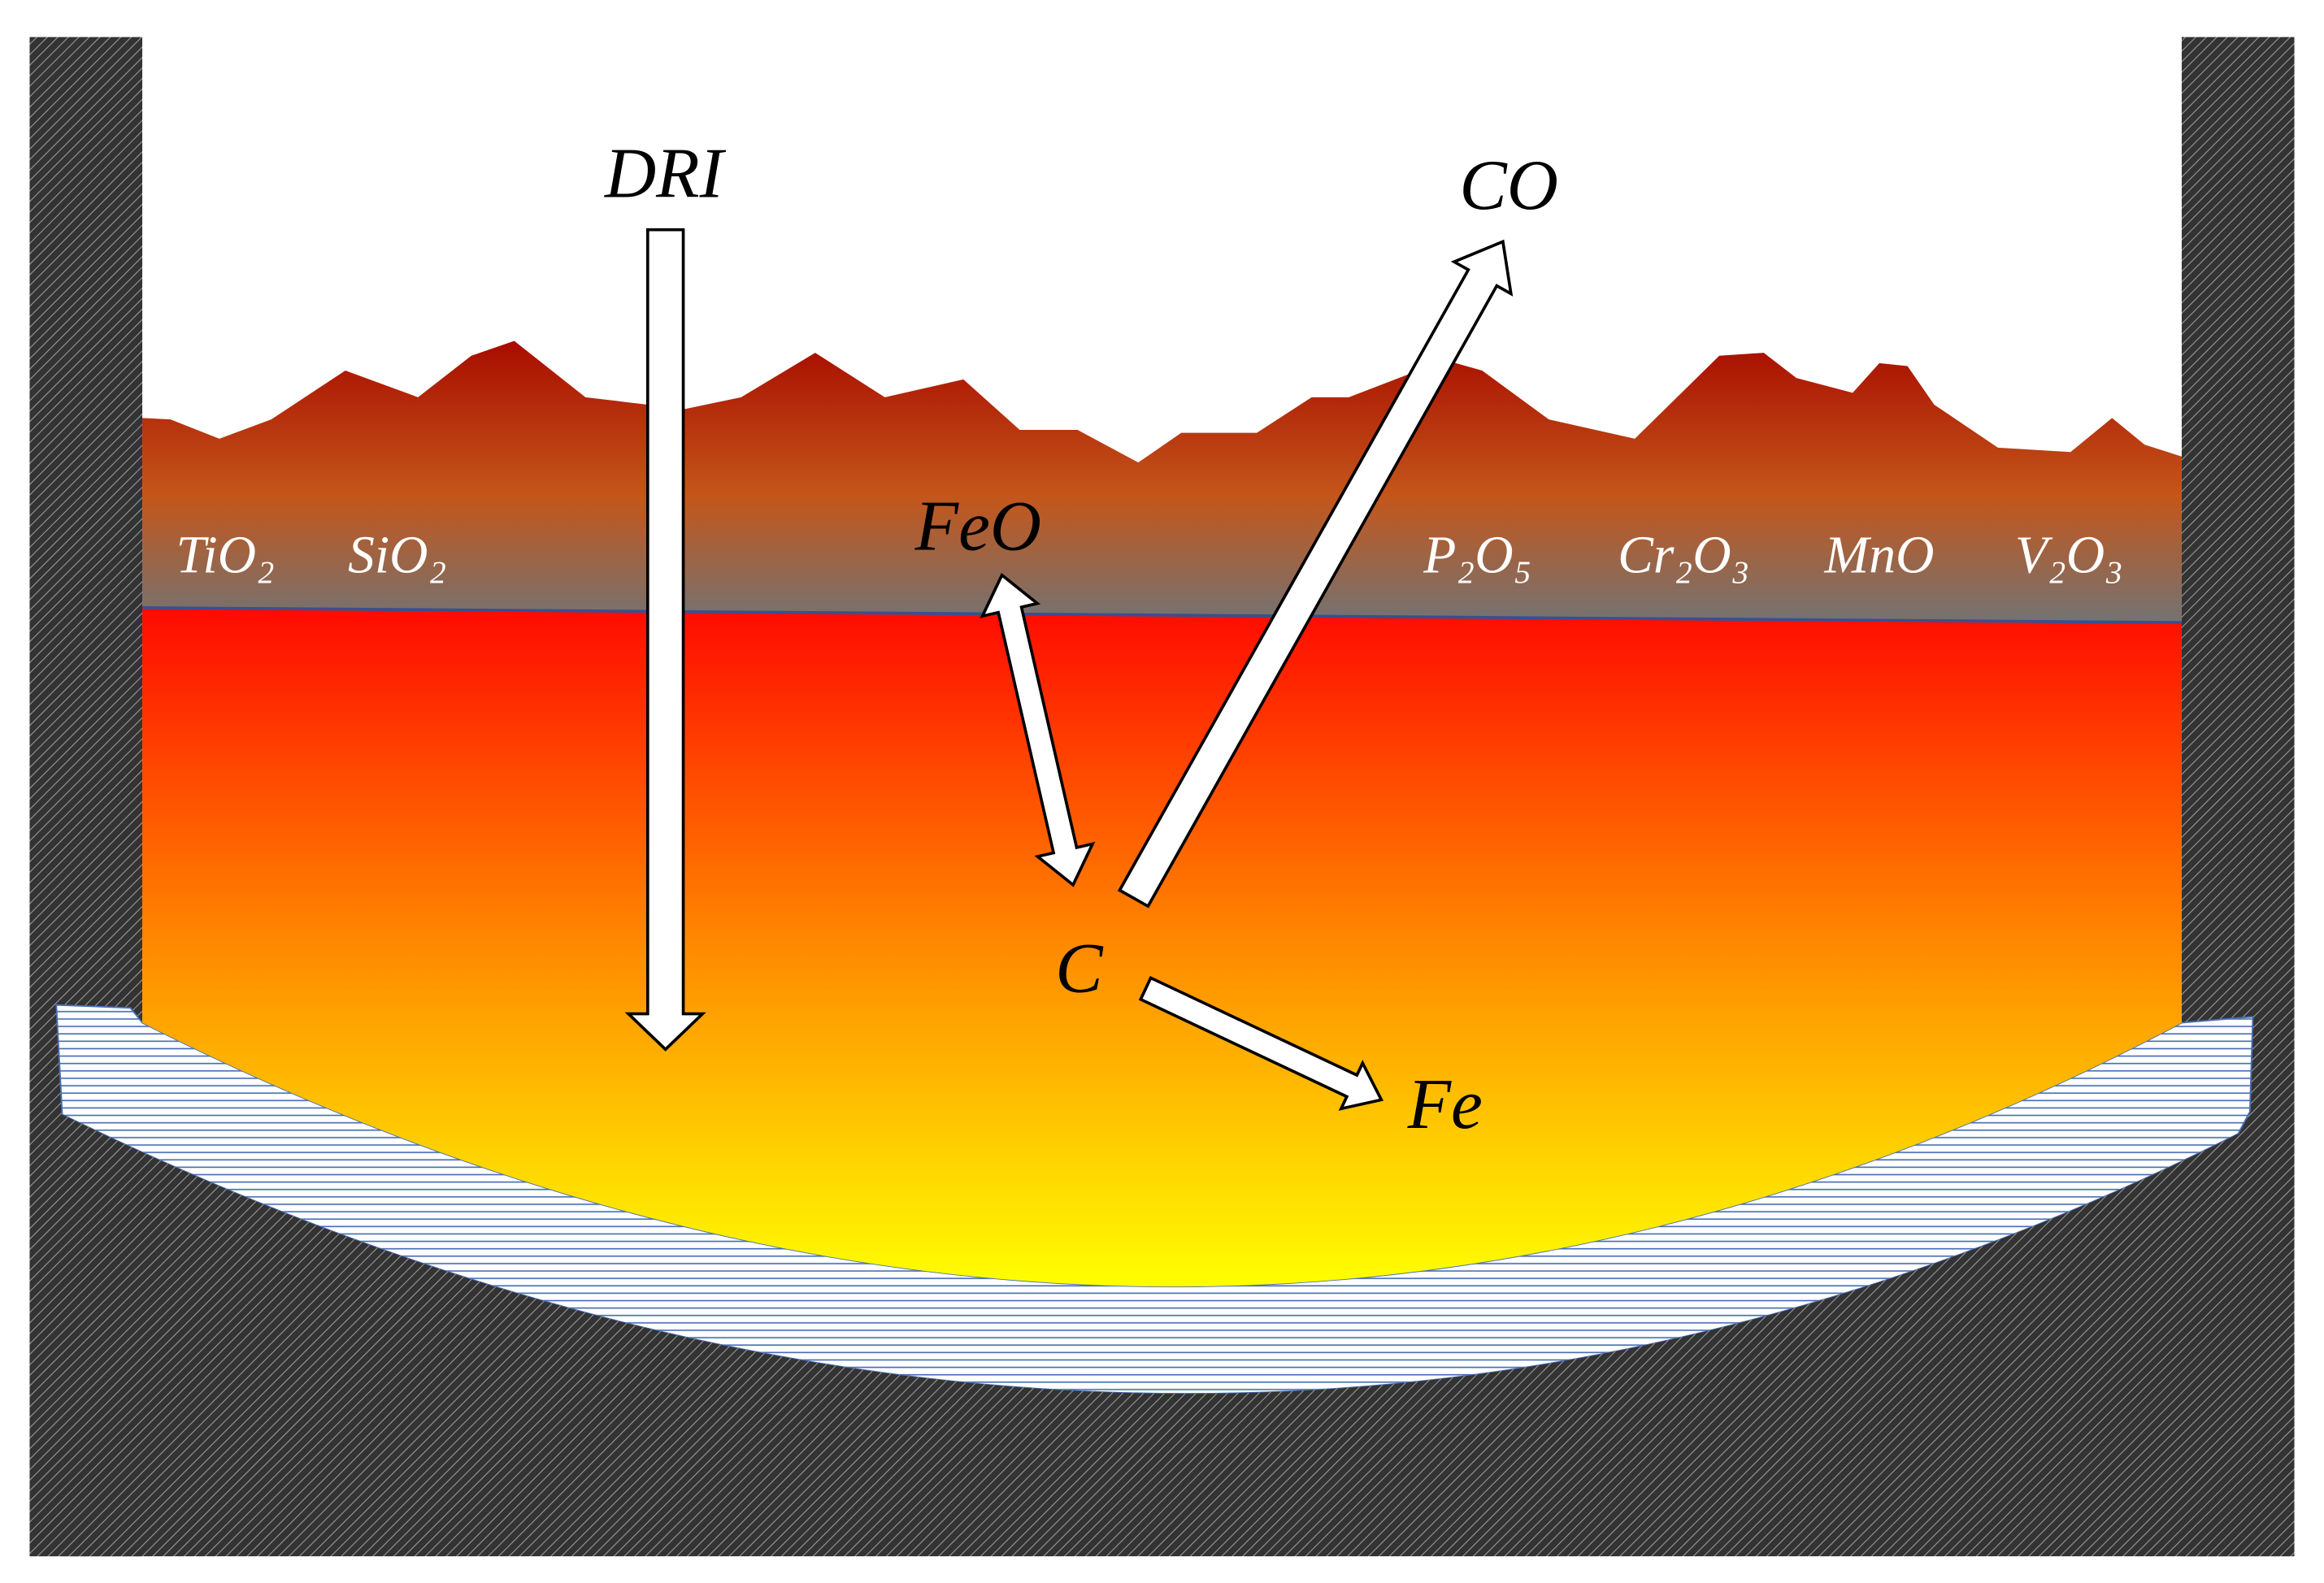  What do you see at coordinates (665, 640) in the screenshot?
I see `dri-arrow` at bounding box center [665, 640].